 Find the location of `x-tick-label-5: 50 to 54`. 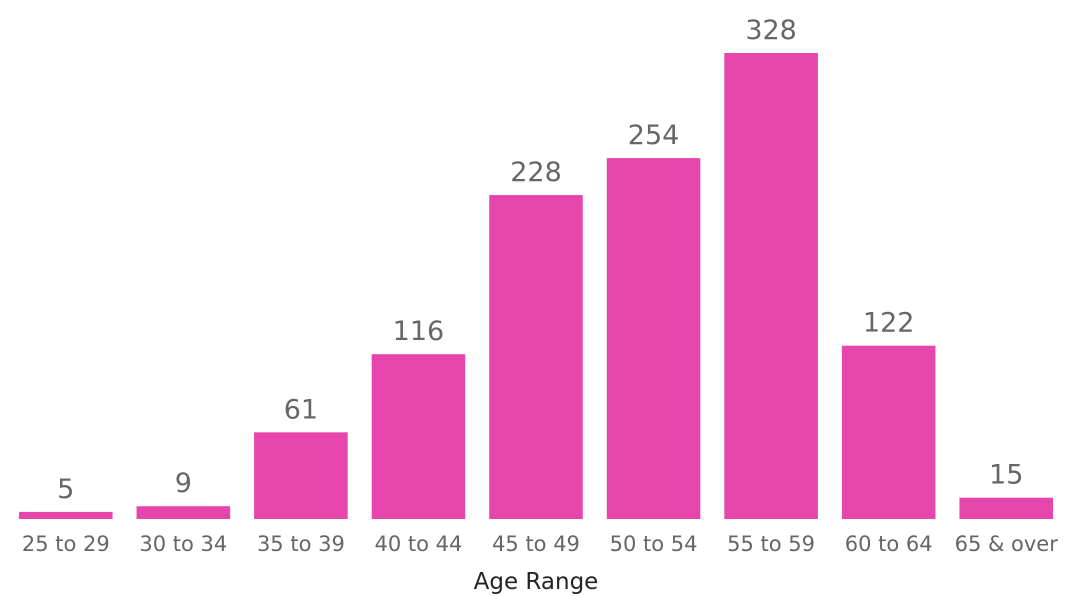

x-tick-label-5: 50 to 54 is located at coordinates (654, 544).